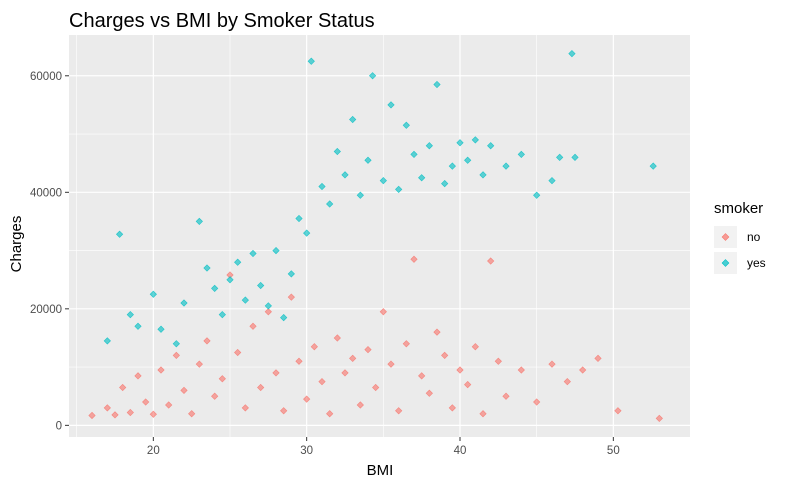  What do you see at coordinates (738, 208) in the screenshot?
I see `legend-title: smoker` at bounding box center [738, 208].